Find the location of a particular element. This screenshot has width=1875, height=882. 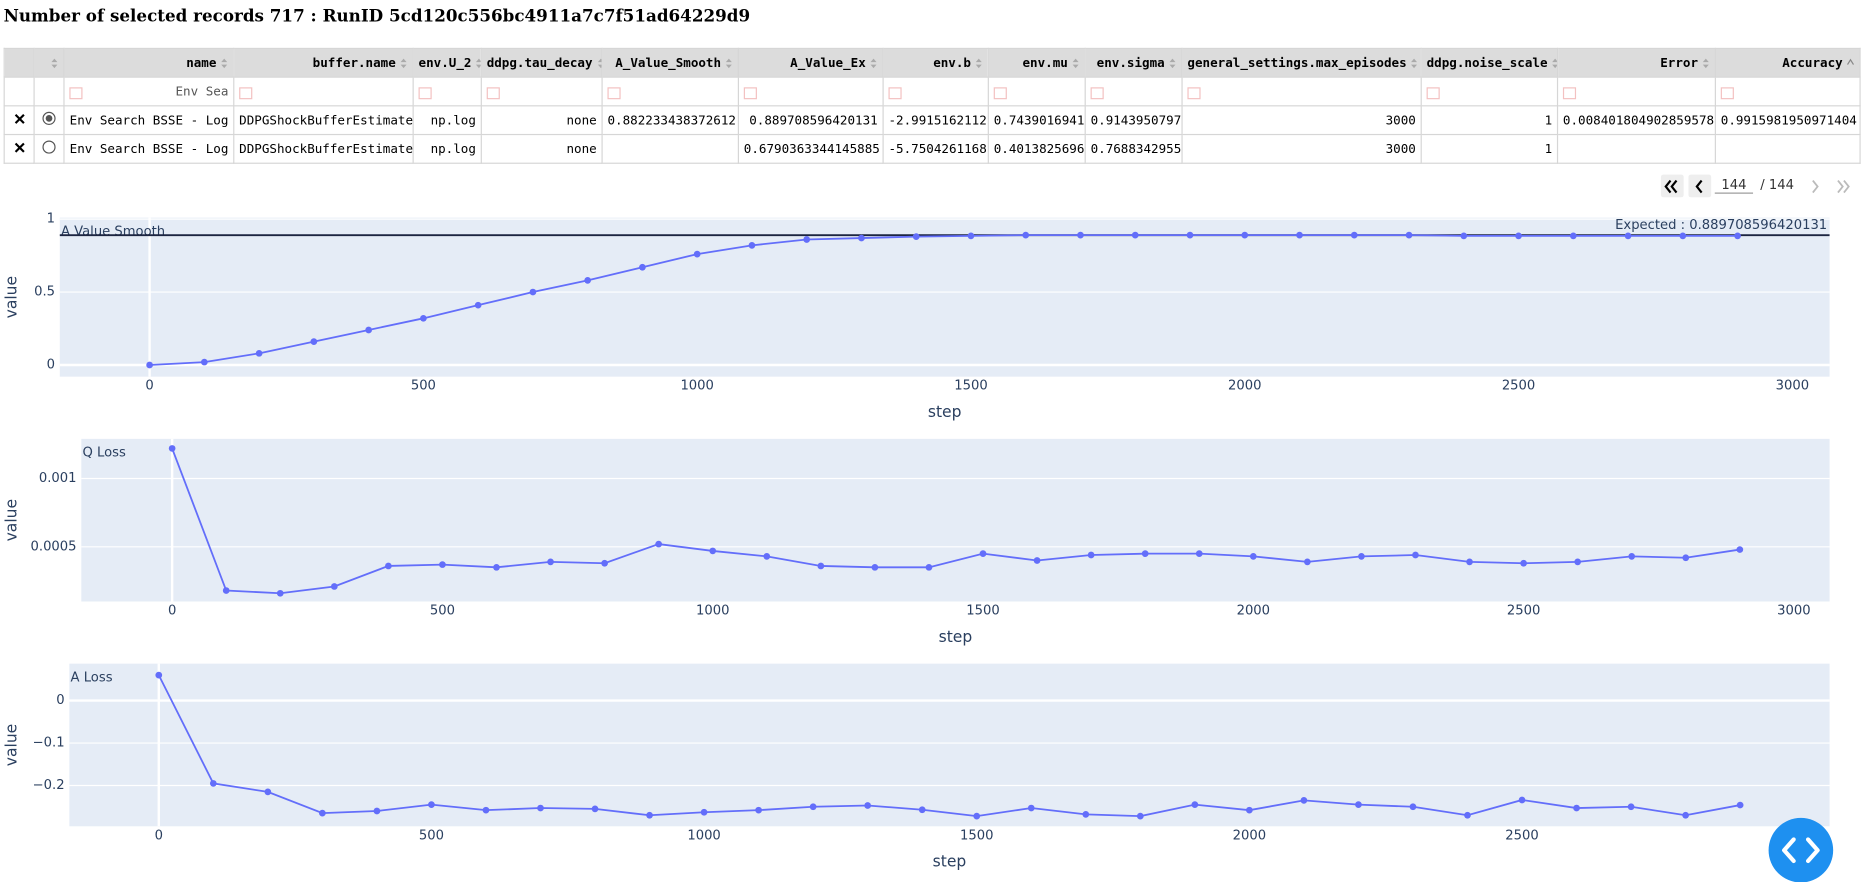

y-tick-label: −0.2 is located at coordinates (49, 785).